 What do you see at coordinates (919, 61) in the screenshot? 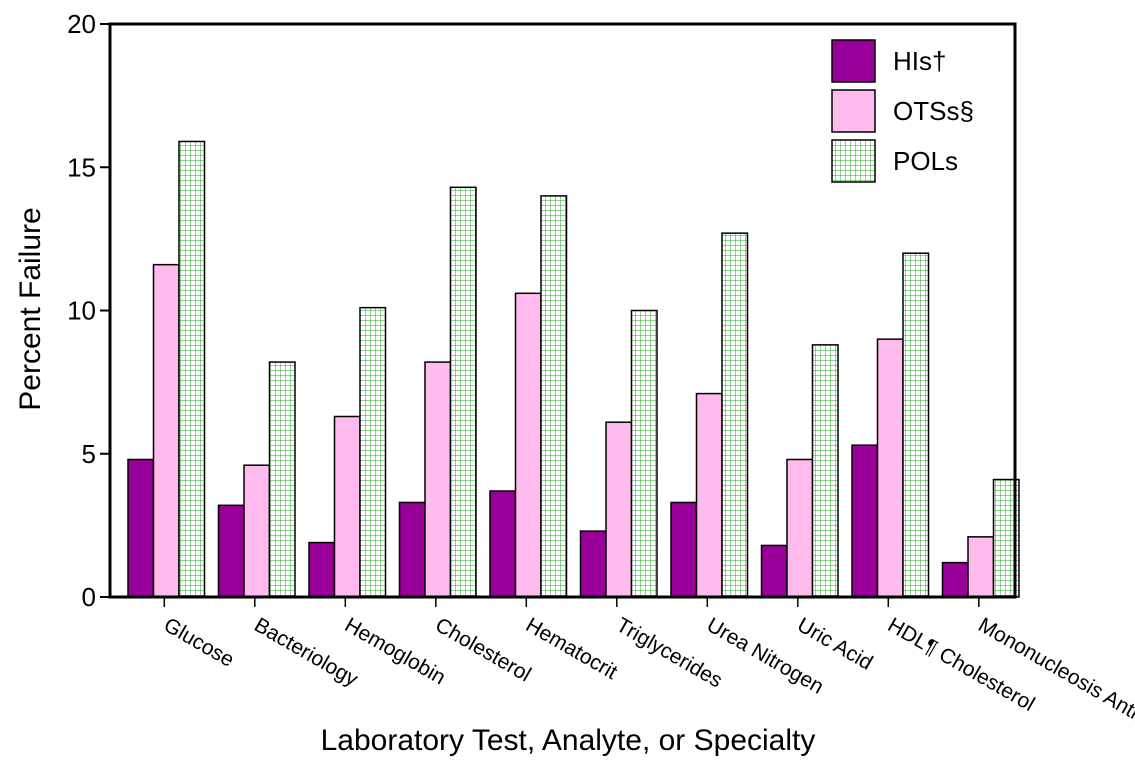
I see `legend-label: HIs†` at bounding box center [919, 61].